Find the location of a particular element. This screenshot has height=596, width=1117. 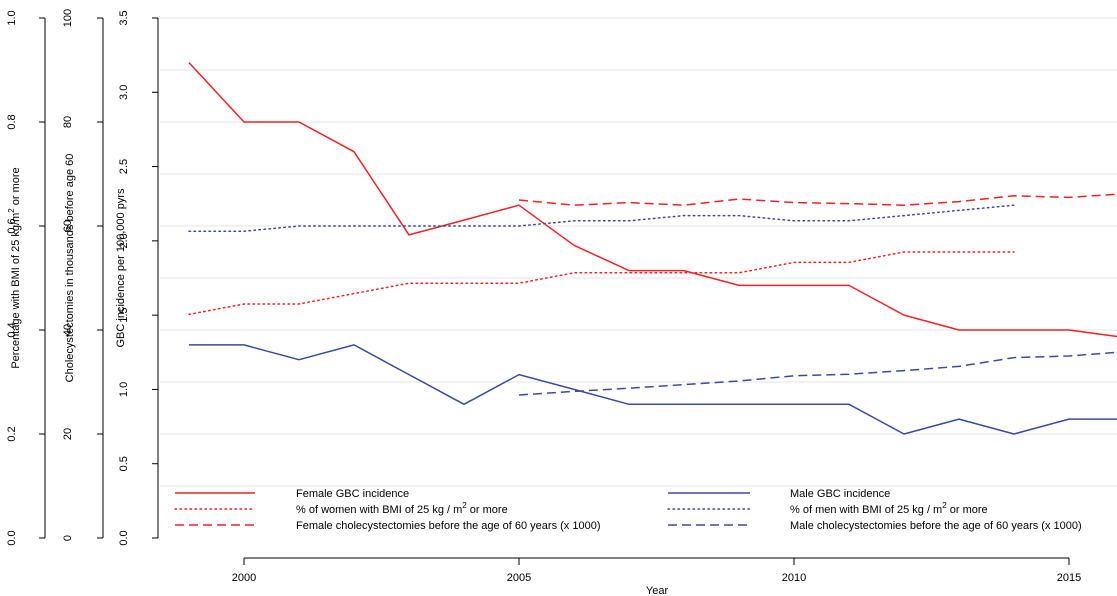

chole-y-tick-label: 40 is located at coordinates (68, 330).